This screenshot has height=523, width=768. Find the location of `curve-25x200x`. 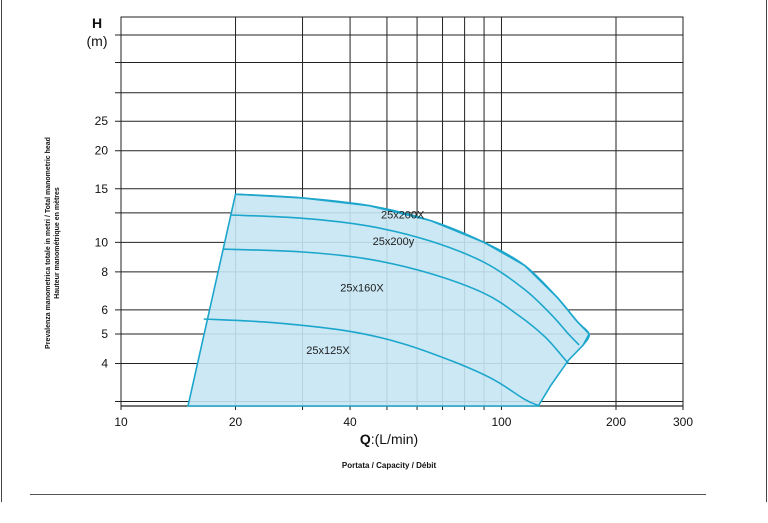

curve-25x200x is located at coordinates (405, 280).